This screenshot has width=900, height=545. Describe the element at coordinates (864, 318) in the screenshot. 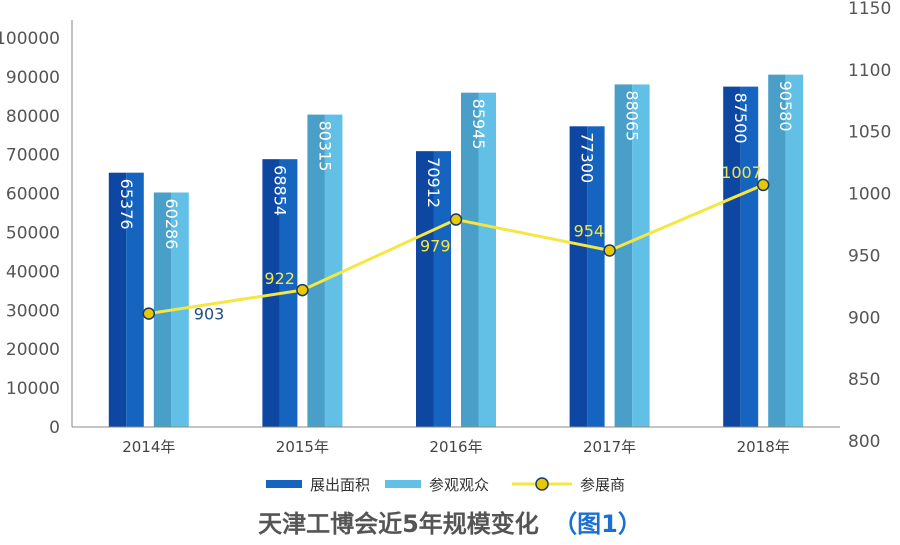

I see `right-tick-label: 900` at that location.